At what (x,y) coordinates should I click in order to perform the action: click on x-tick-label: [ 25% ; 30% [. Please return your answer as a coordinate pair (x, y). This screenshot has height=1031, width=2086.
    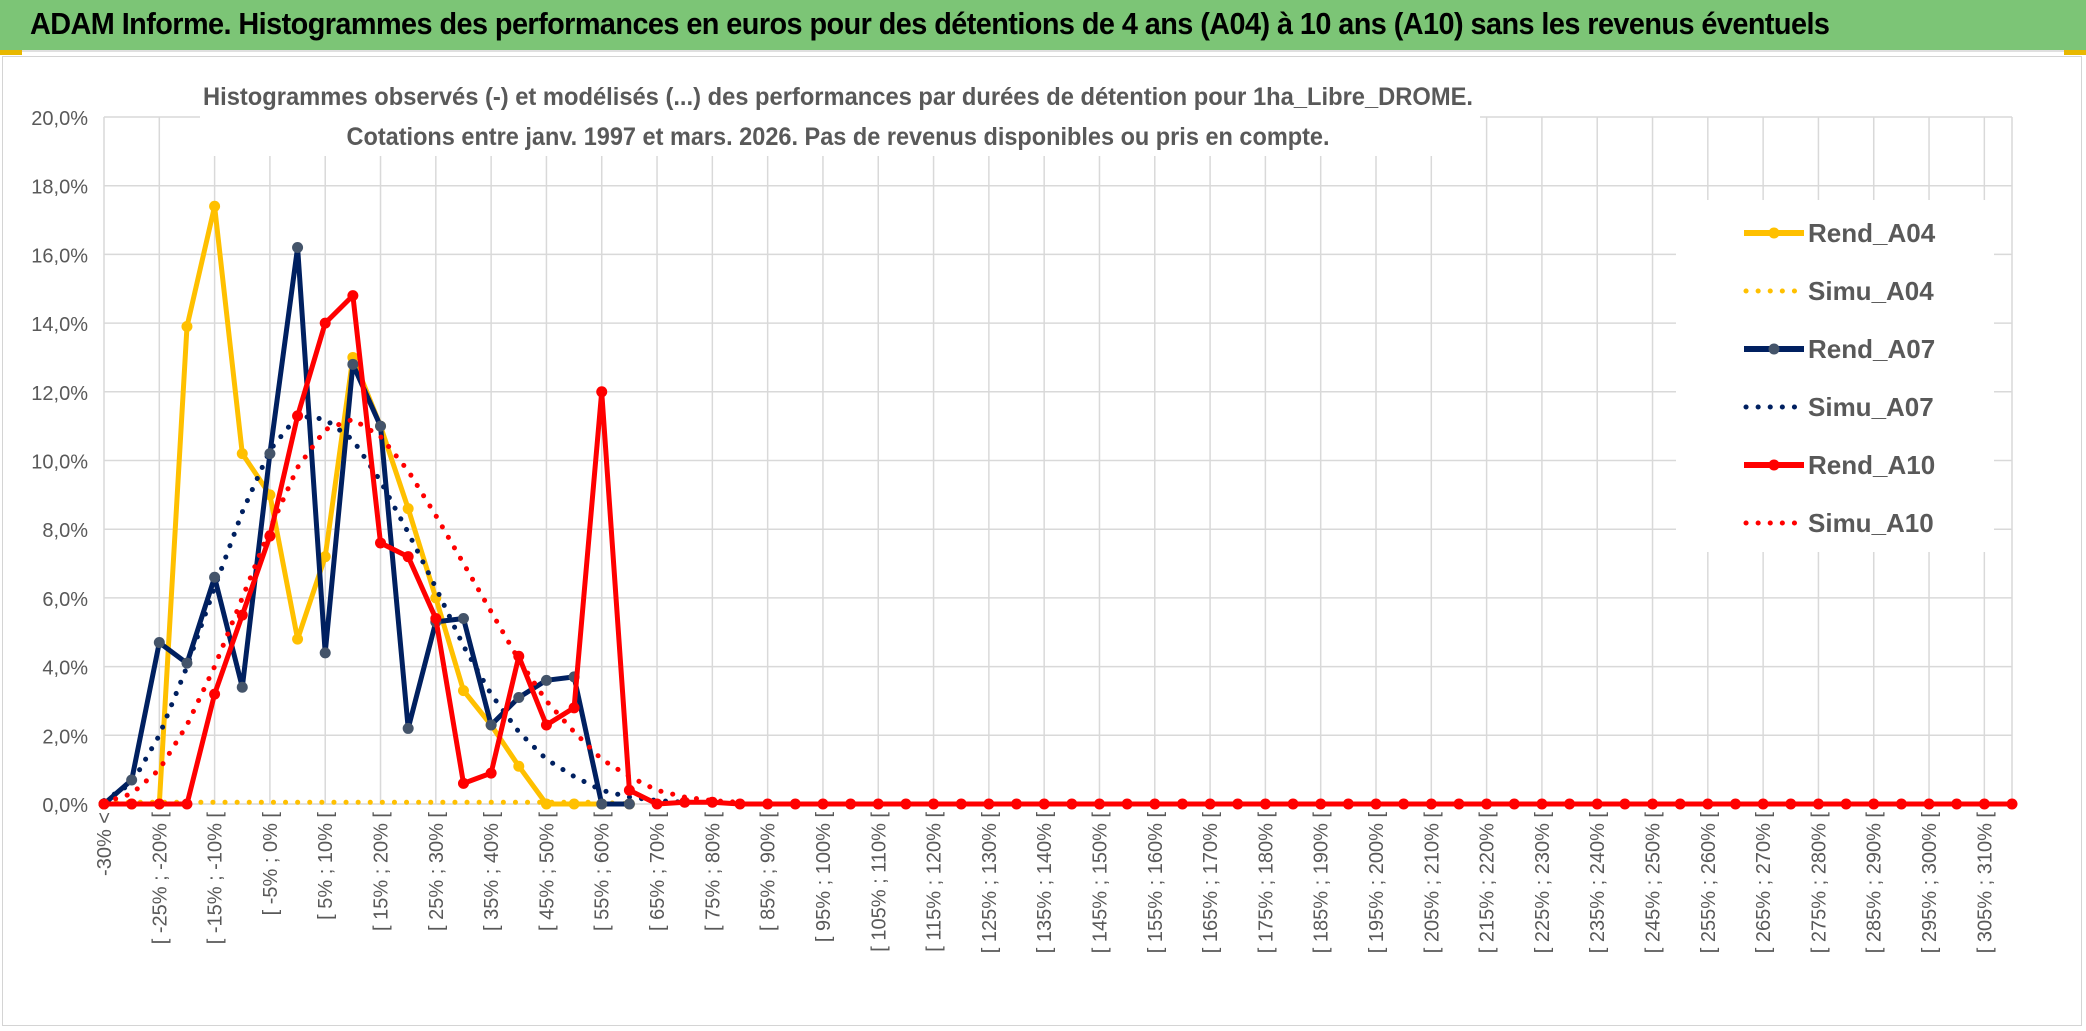
    Looking at the image, I should click on (437, 871).